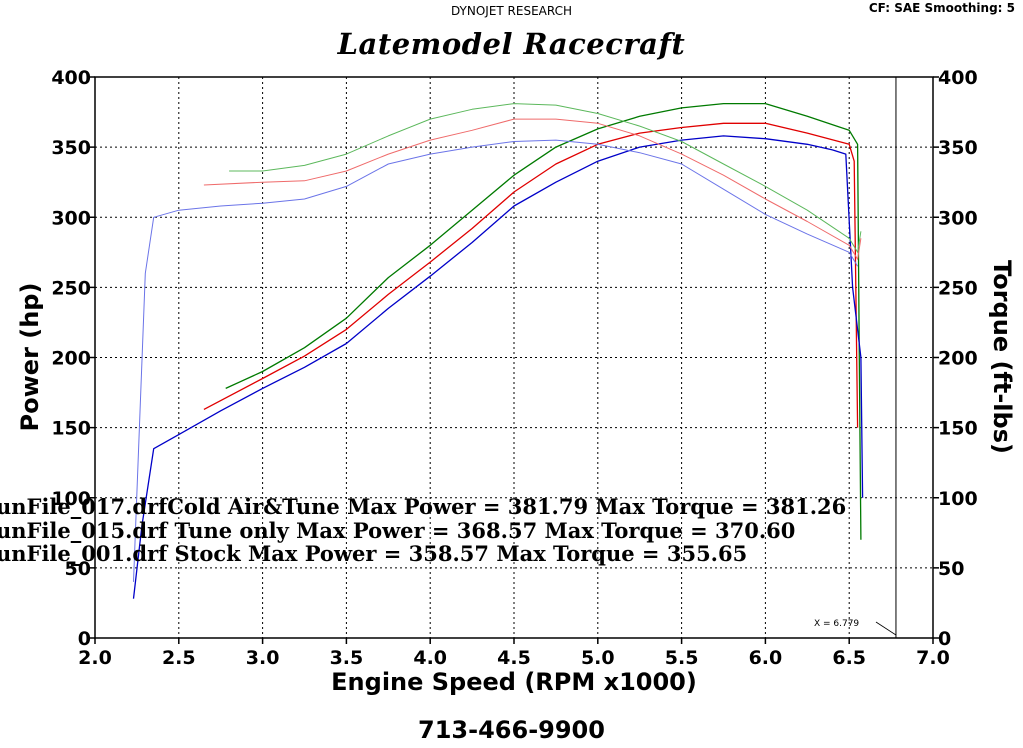 The image size is (1023, 748). I want to click on y-tick-label-left: 150, so click(71, 429).